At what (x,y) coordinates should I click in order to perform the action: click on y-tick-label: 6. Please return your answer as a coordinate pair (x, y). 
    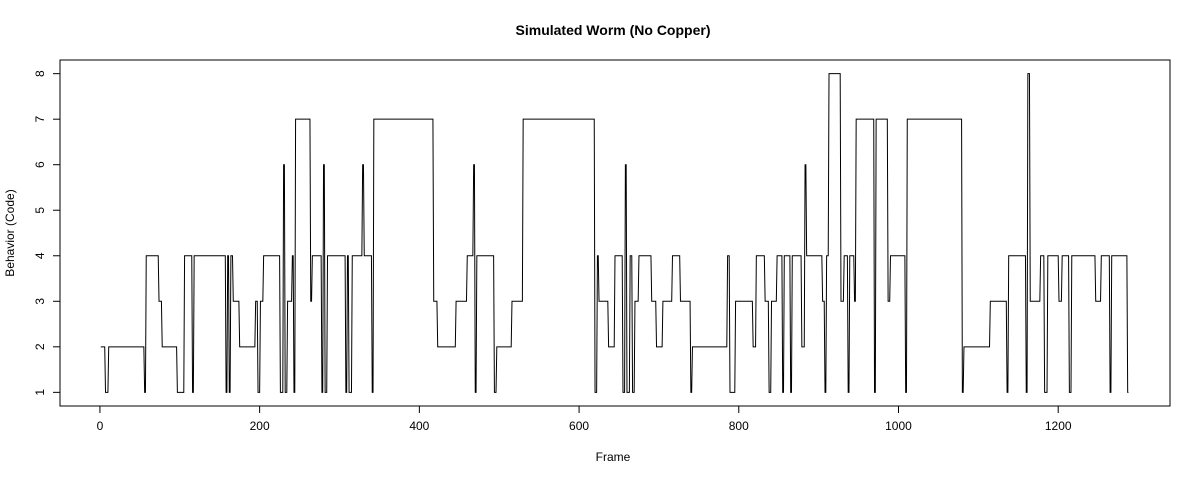
    Looking at the image, I should click on (40, 164).